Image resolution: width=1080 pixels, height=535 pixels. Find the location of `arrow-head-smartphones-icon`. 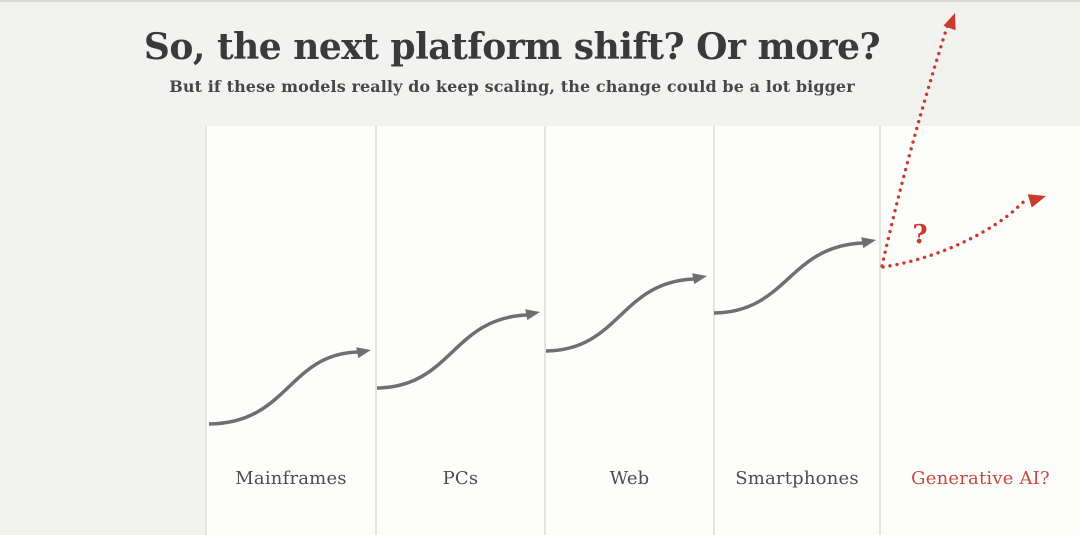

arrow-head-smartphones-icon is located at coordinates (868, 243).